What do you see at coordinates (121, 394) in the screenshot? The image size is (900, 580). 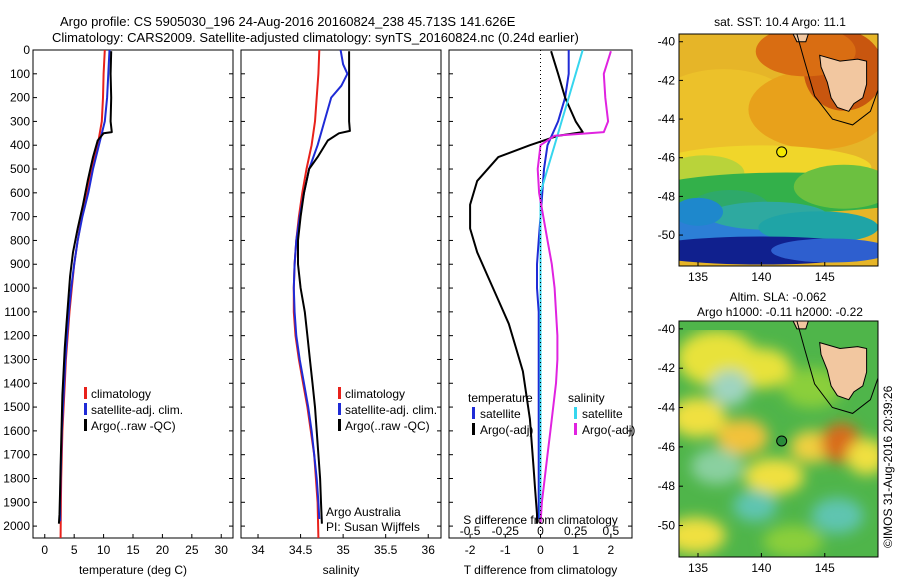 I see `temp-legend-label: climatology` at bounding box center [121, 394].